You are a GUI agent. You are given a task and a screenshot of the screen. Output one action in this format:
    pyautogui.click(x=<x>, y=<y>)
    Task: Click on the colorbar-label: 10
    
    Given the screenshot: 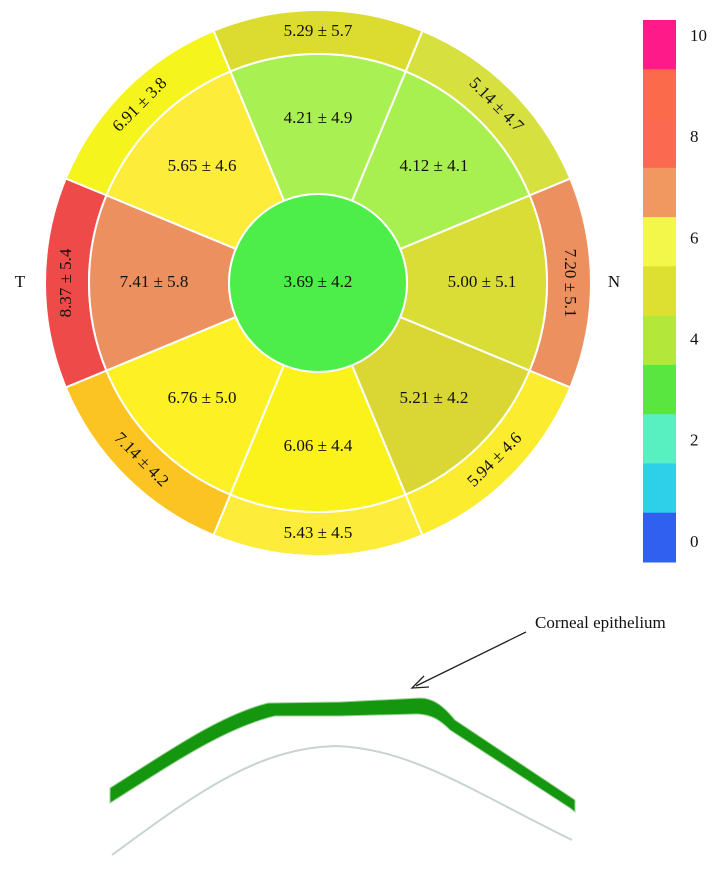 What is the action you would take?
    pyautogui.click(x=698, y=35)
    